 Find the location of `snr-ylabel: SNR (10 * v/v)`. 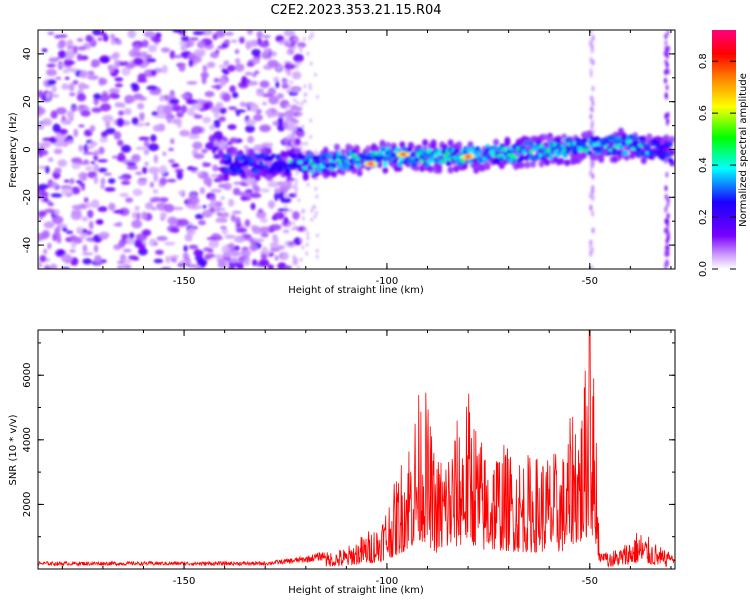

snr-ylabel: SNR (10 * v/v) is located at coordinates (13, 449).